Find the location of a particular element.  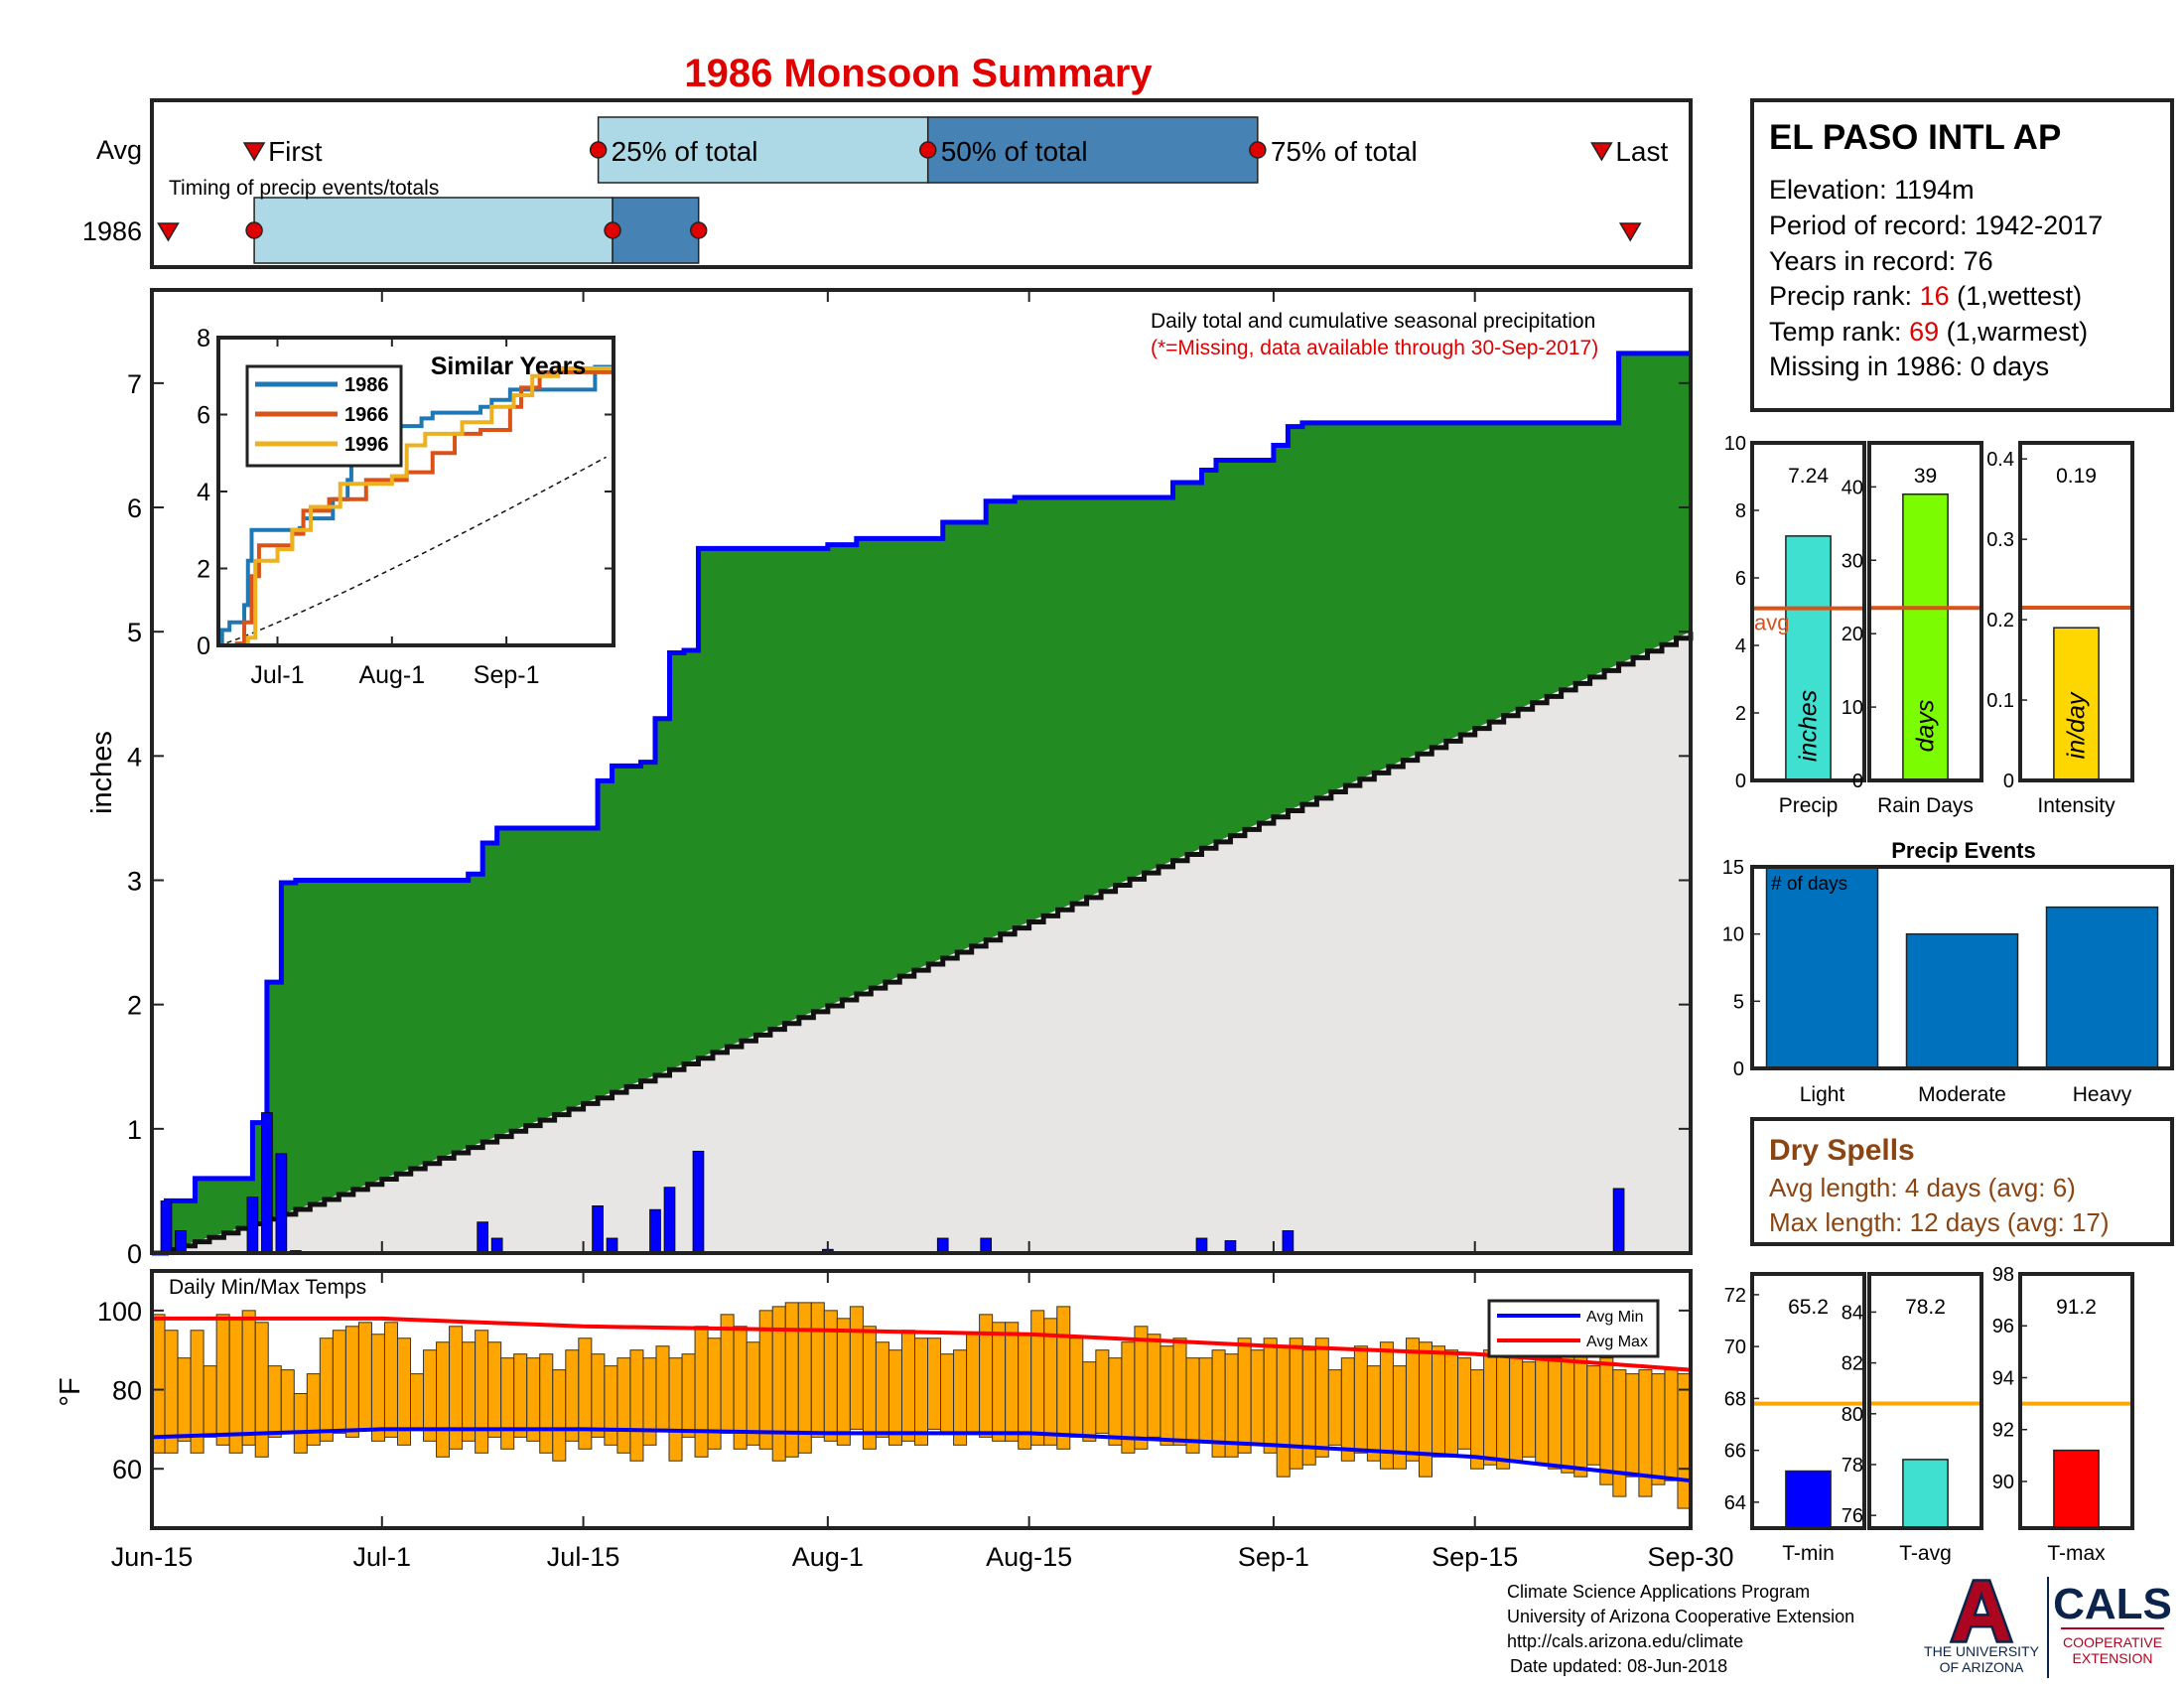

station-name: EL PASO INTL AP is located at coordinates (1915, 137).